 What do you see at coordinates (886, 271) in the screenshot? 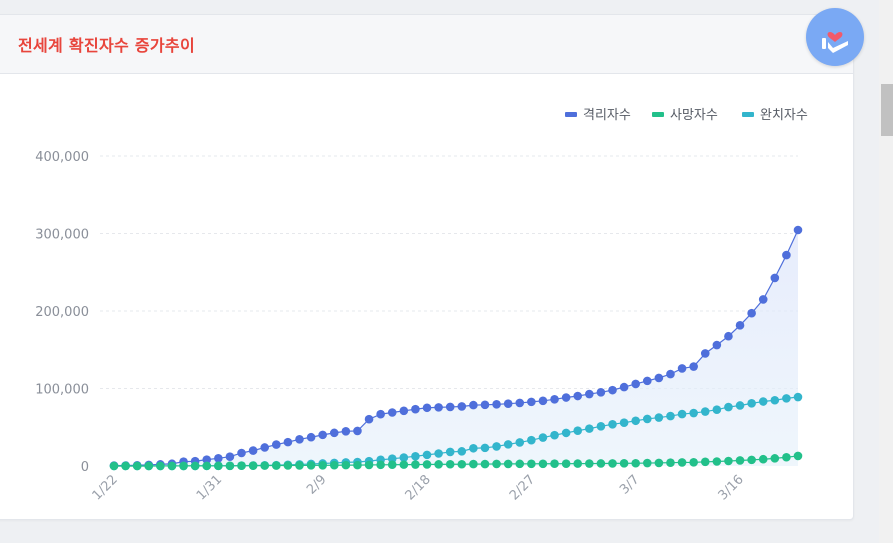
I see `scrollbar-track` at bounding box center [886, 271].